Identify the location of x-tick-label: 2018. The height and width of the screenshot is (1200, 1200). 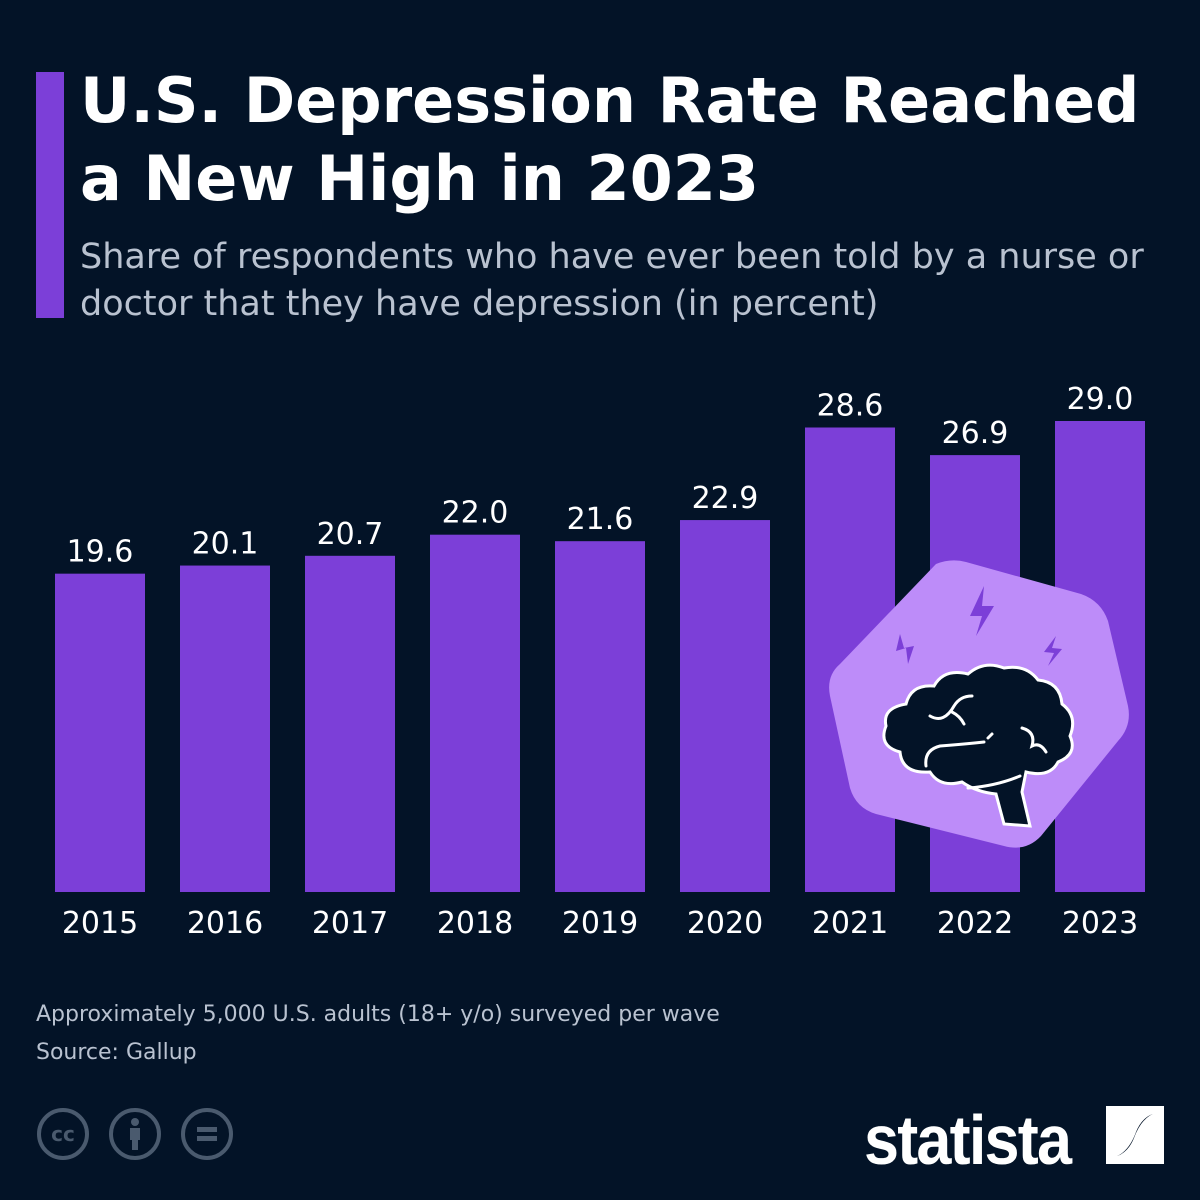
(475, 923).